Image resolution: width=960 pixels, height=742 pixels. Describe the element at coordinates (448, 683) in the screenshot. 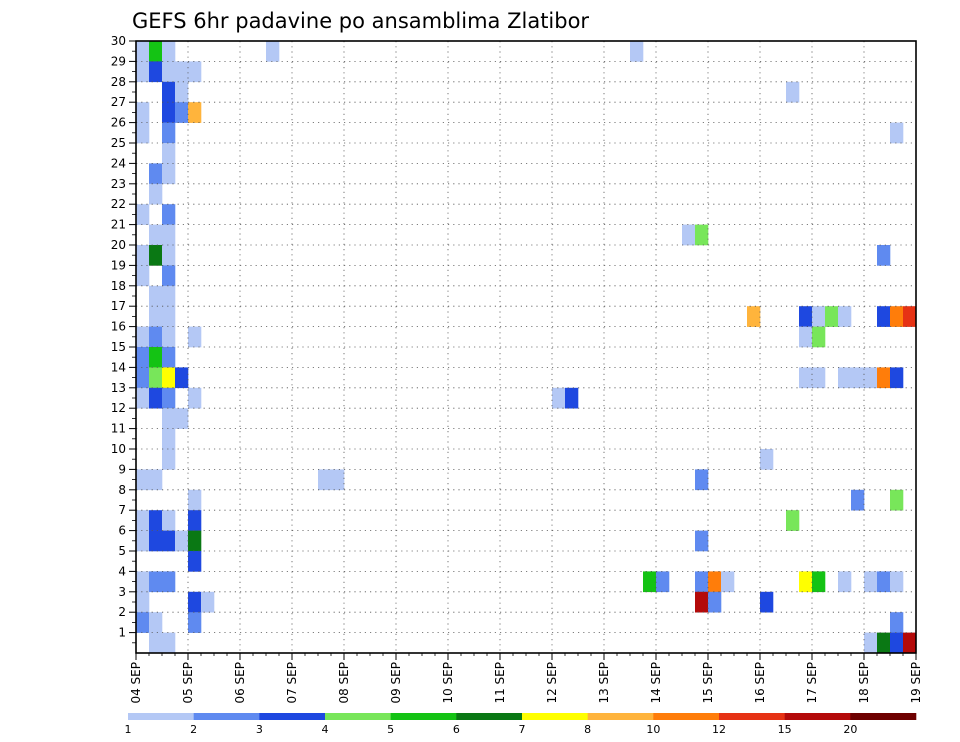

I see `x-tick-label: 10 SEP` at that location.